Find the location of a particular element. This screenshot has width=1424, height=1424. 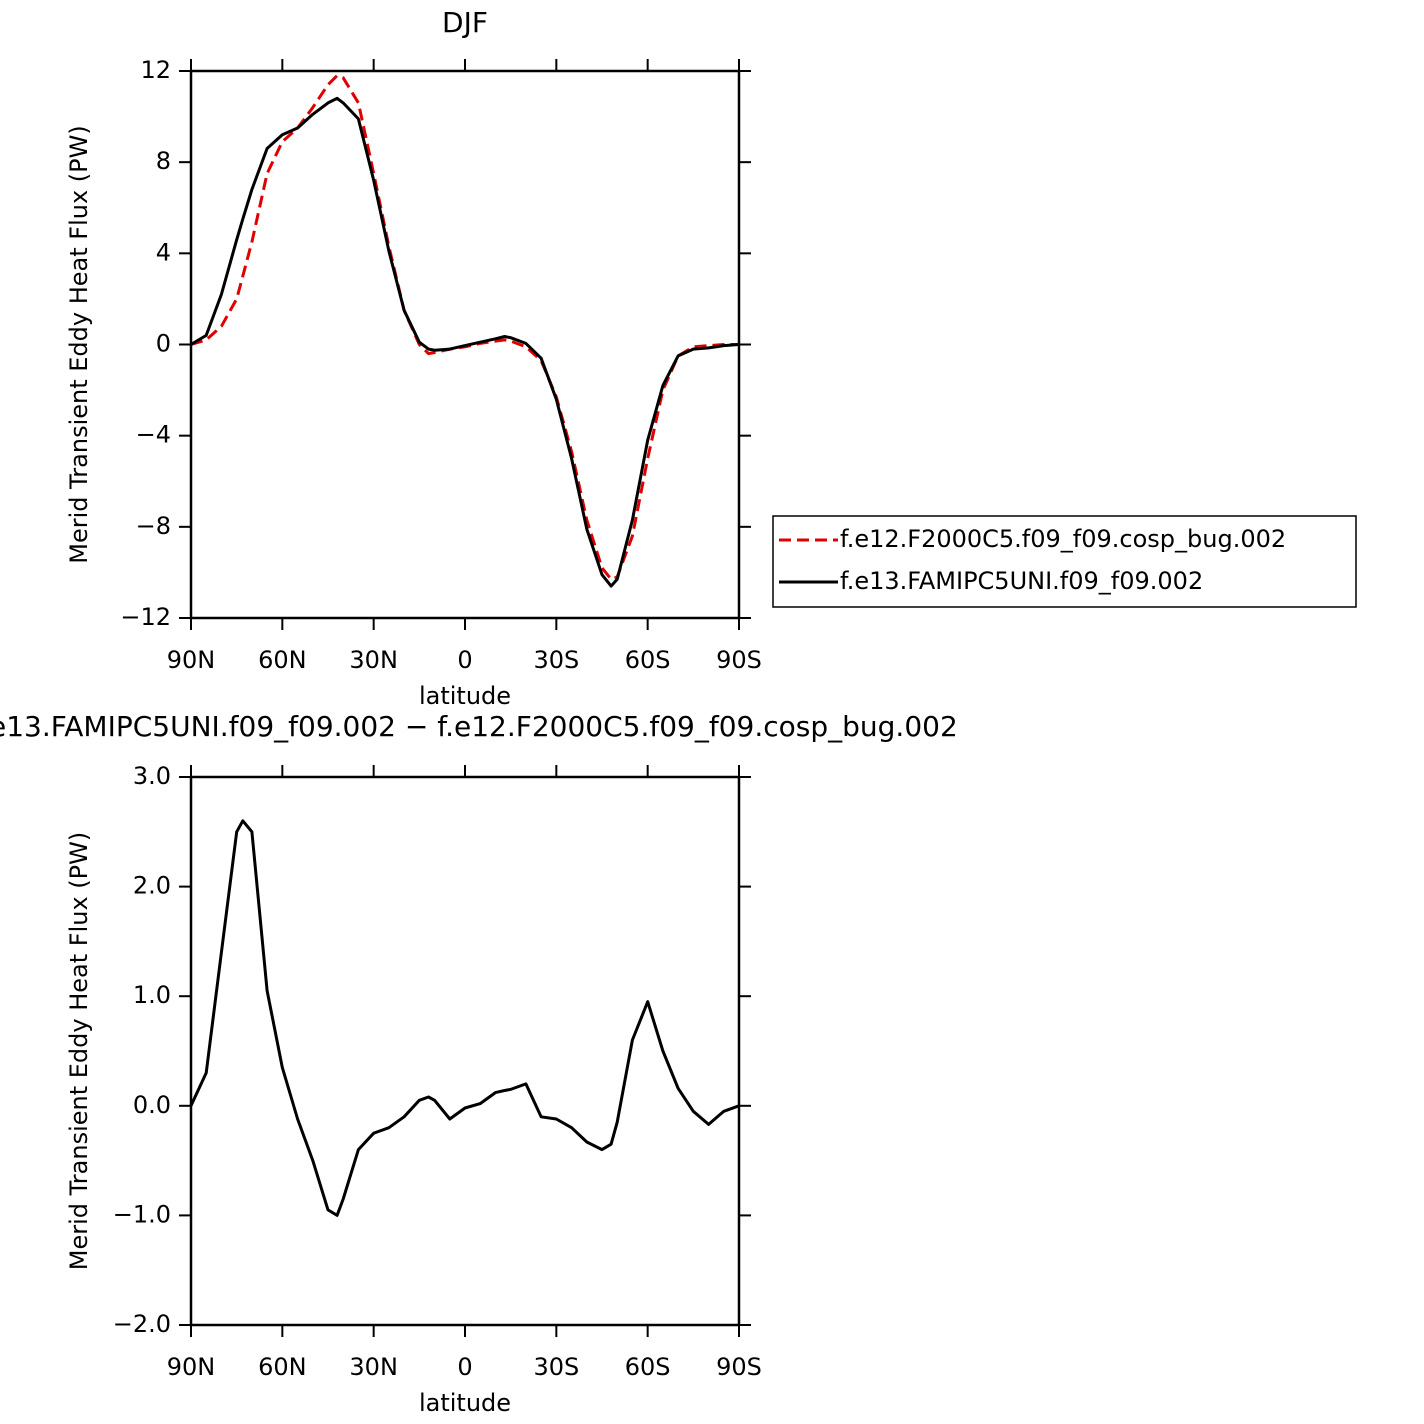

chart-title: DJF is located at coordinates (465, 22).